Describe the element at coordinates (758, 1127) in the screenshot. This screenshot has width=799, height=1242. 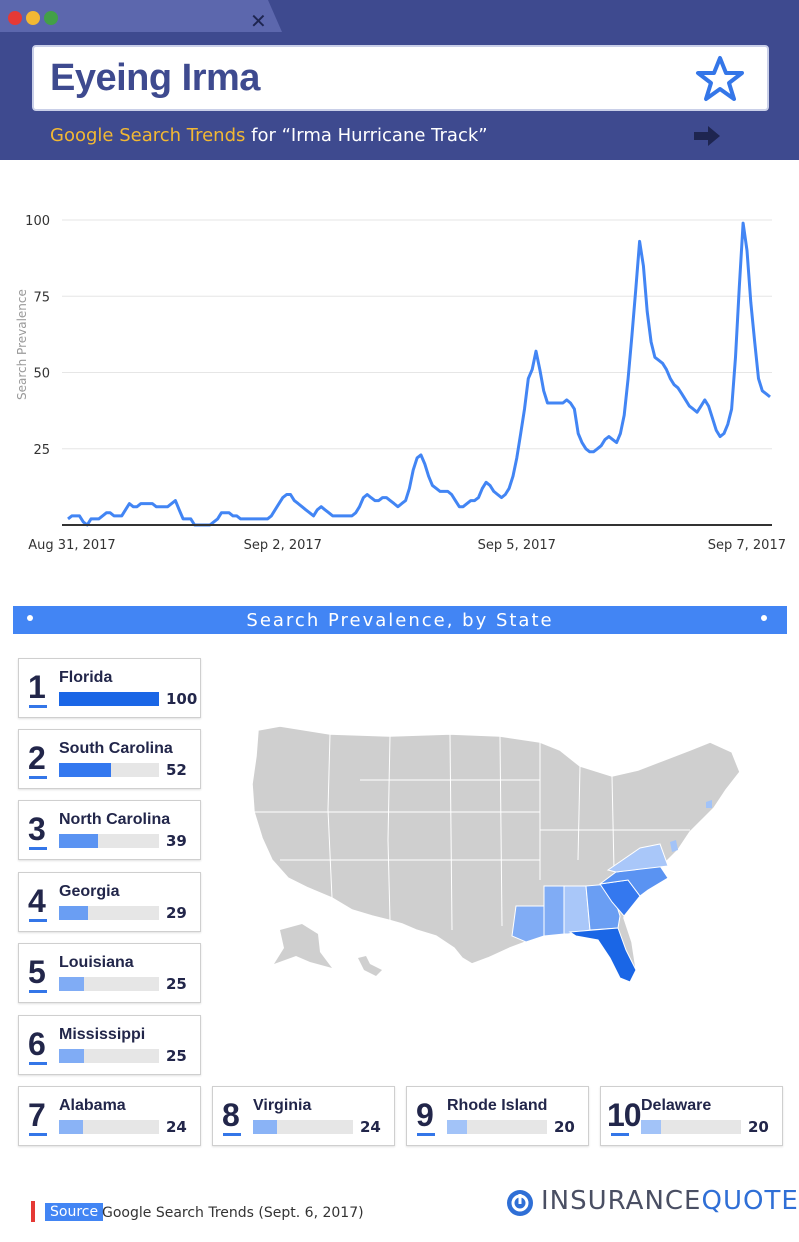
I see `prevalence-value: 20` at that location.